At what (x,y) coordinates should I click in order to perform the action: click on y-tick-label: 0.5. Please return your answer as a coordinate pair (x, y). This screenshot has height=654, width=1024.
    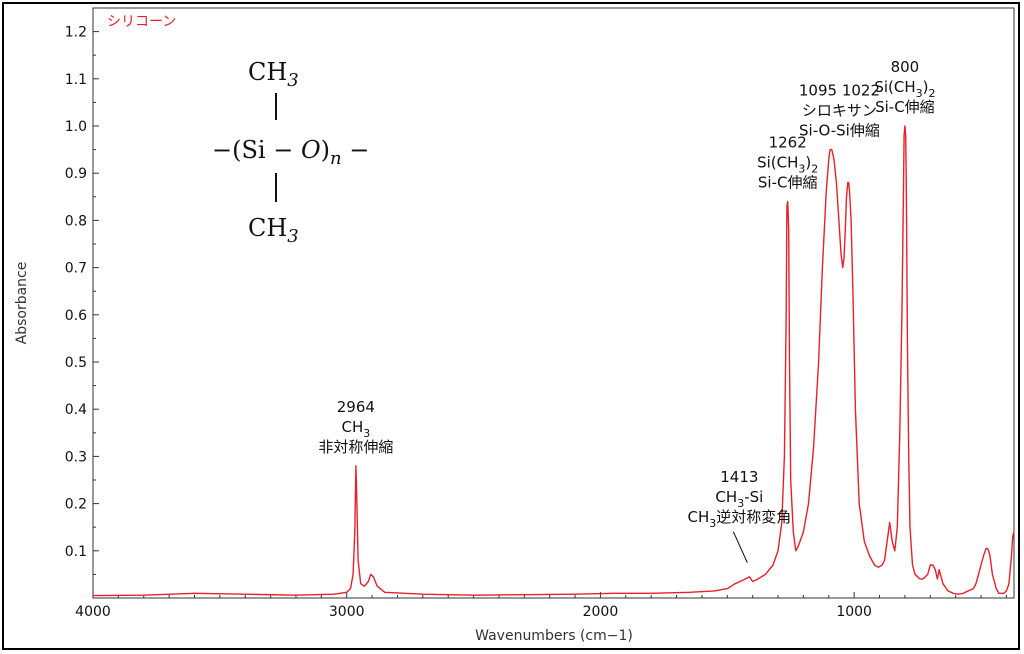
    Looking at the image, I should click on (76, 363).